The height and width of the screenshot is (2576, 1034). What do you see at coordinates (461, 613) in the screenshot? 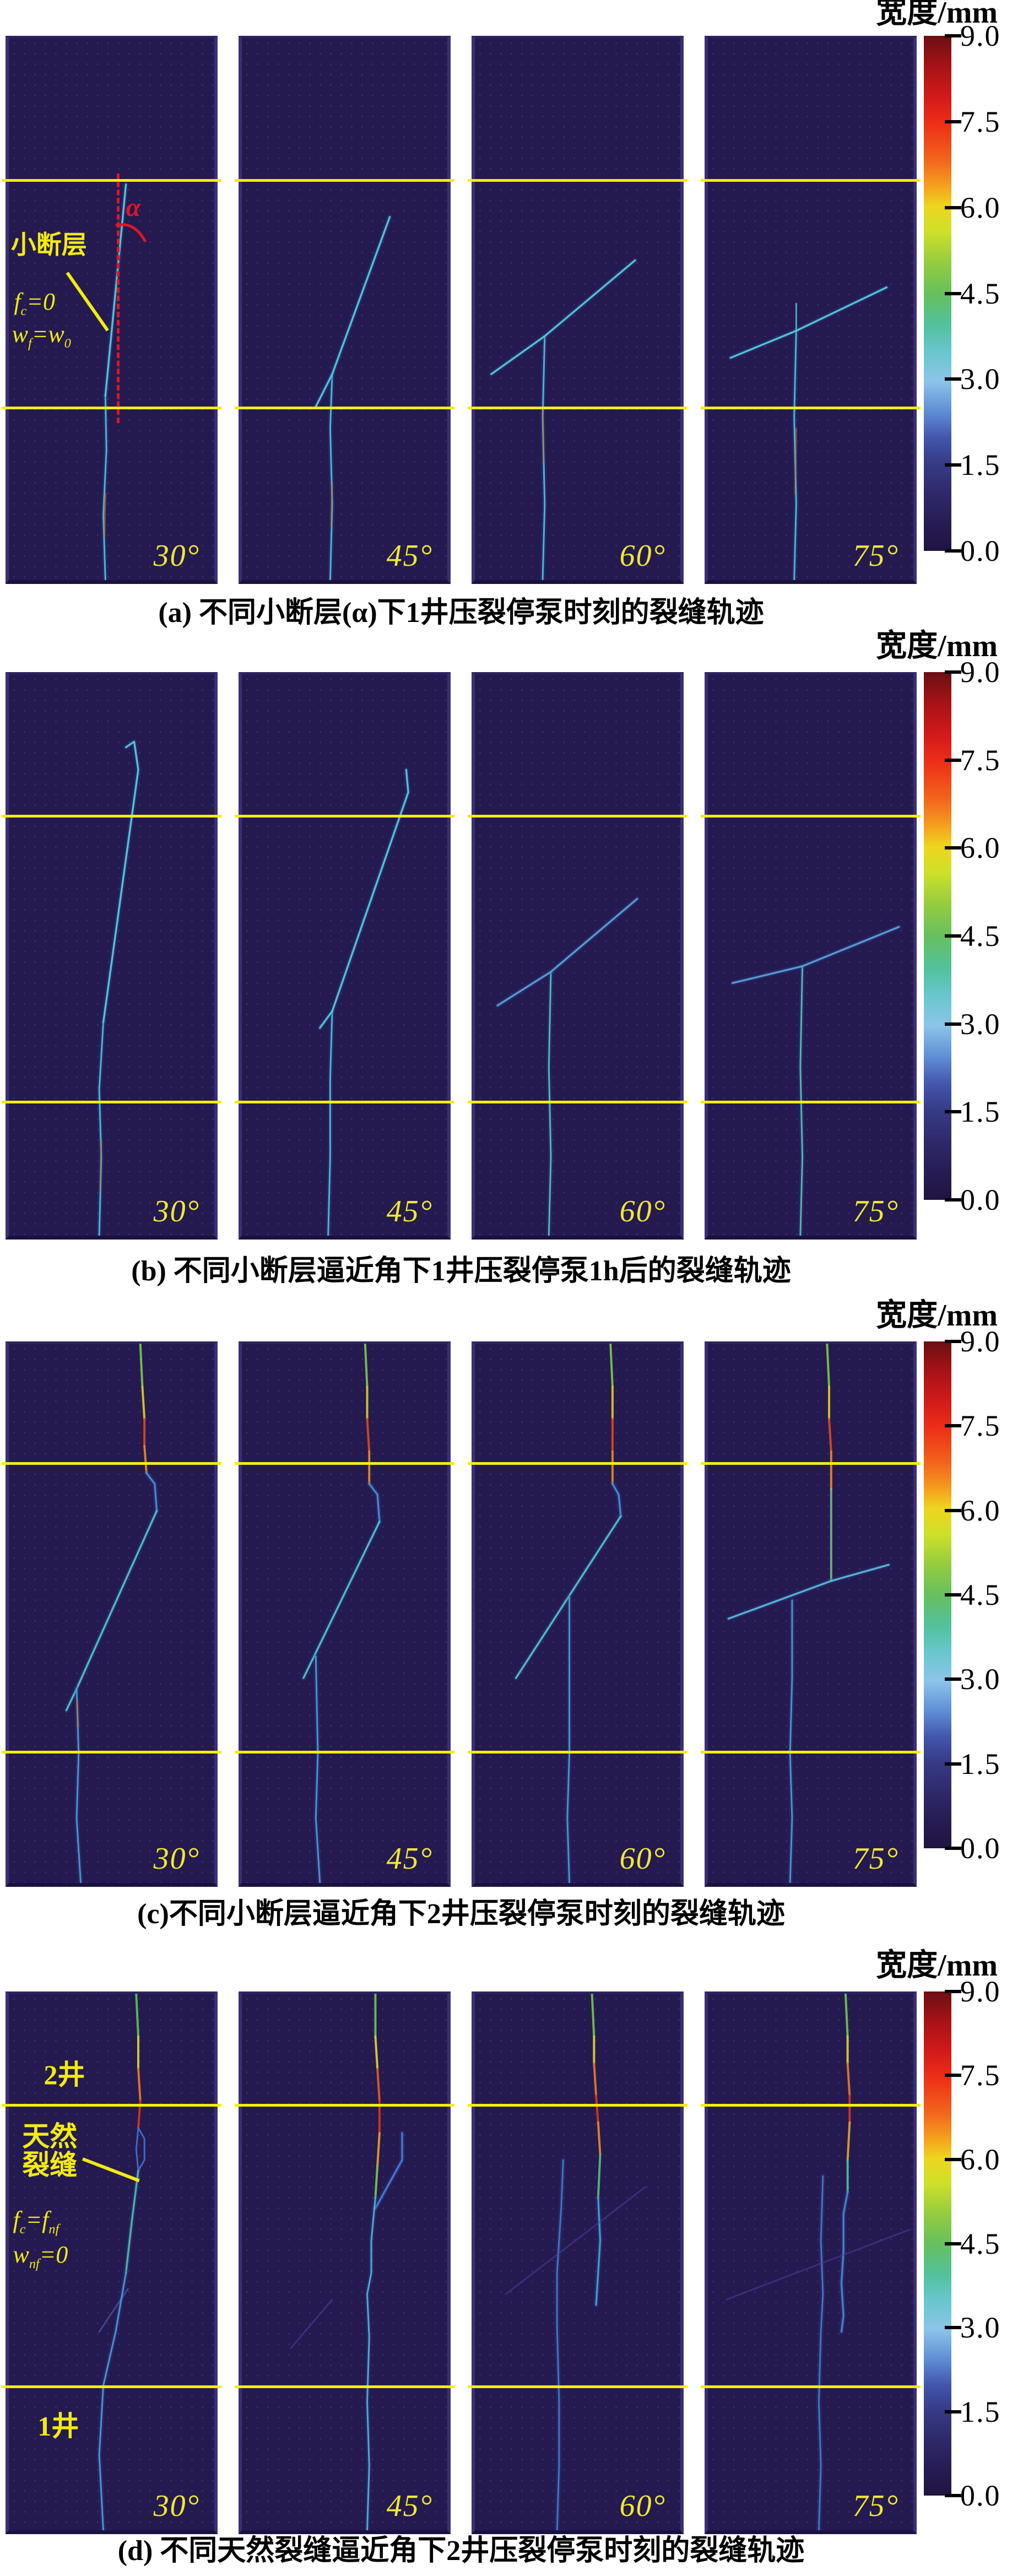
I see `subfigure-caption-a: (a) 不同小断层(α)下1井压裂停泵时刻的裂缝轨迹` at bounding box center [461, 613].